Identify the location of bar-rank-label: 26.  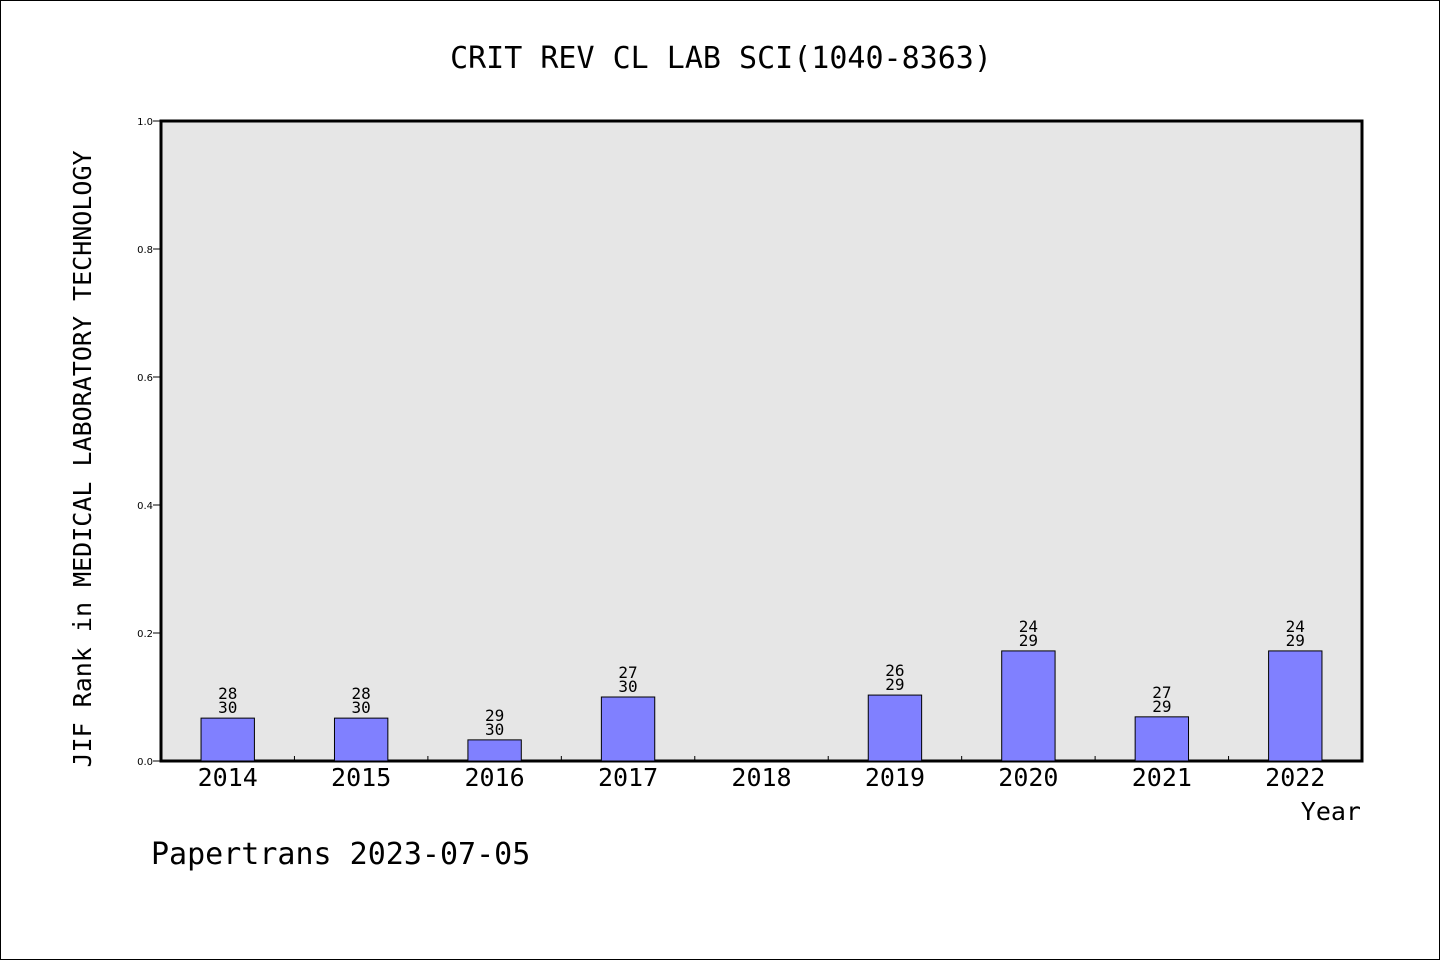
(894, 670).